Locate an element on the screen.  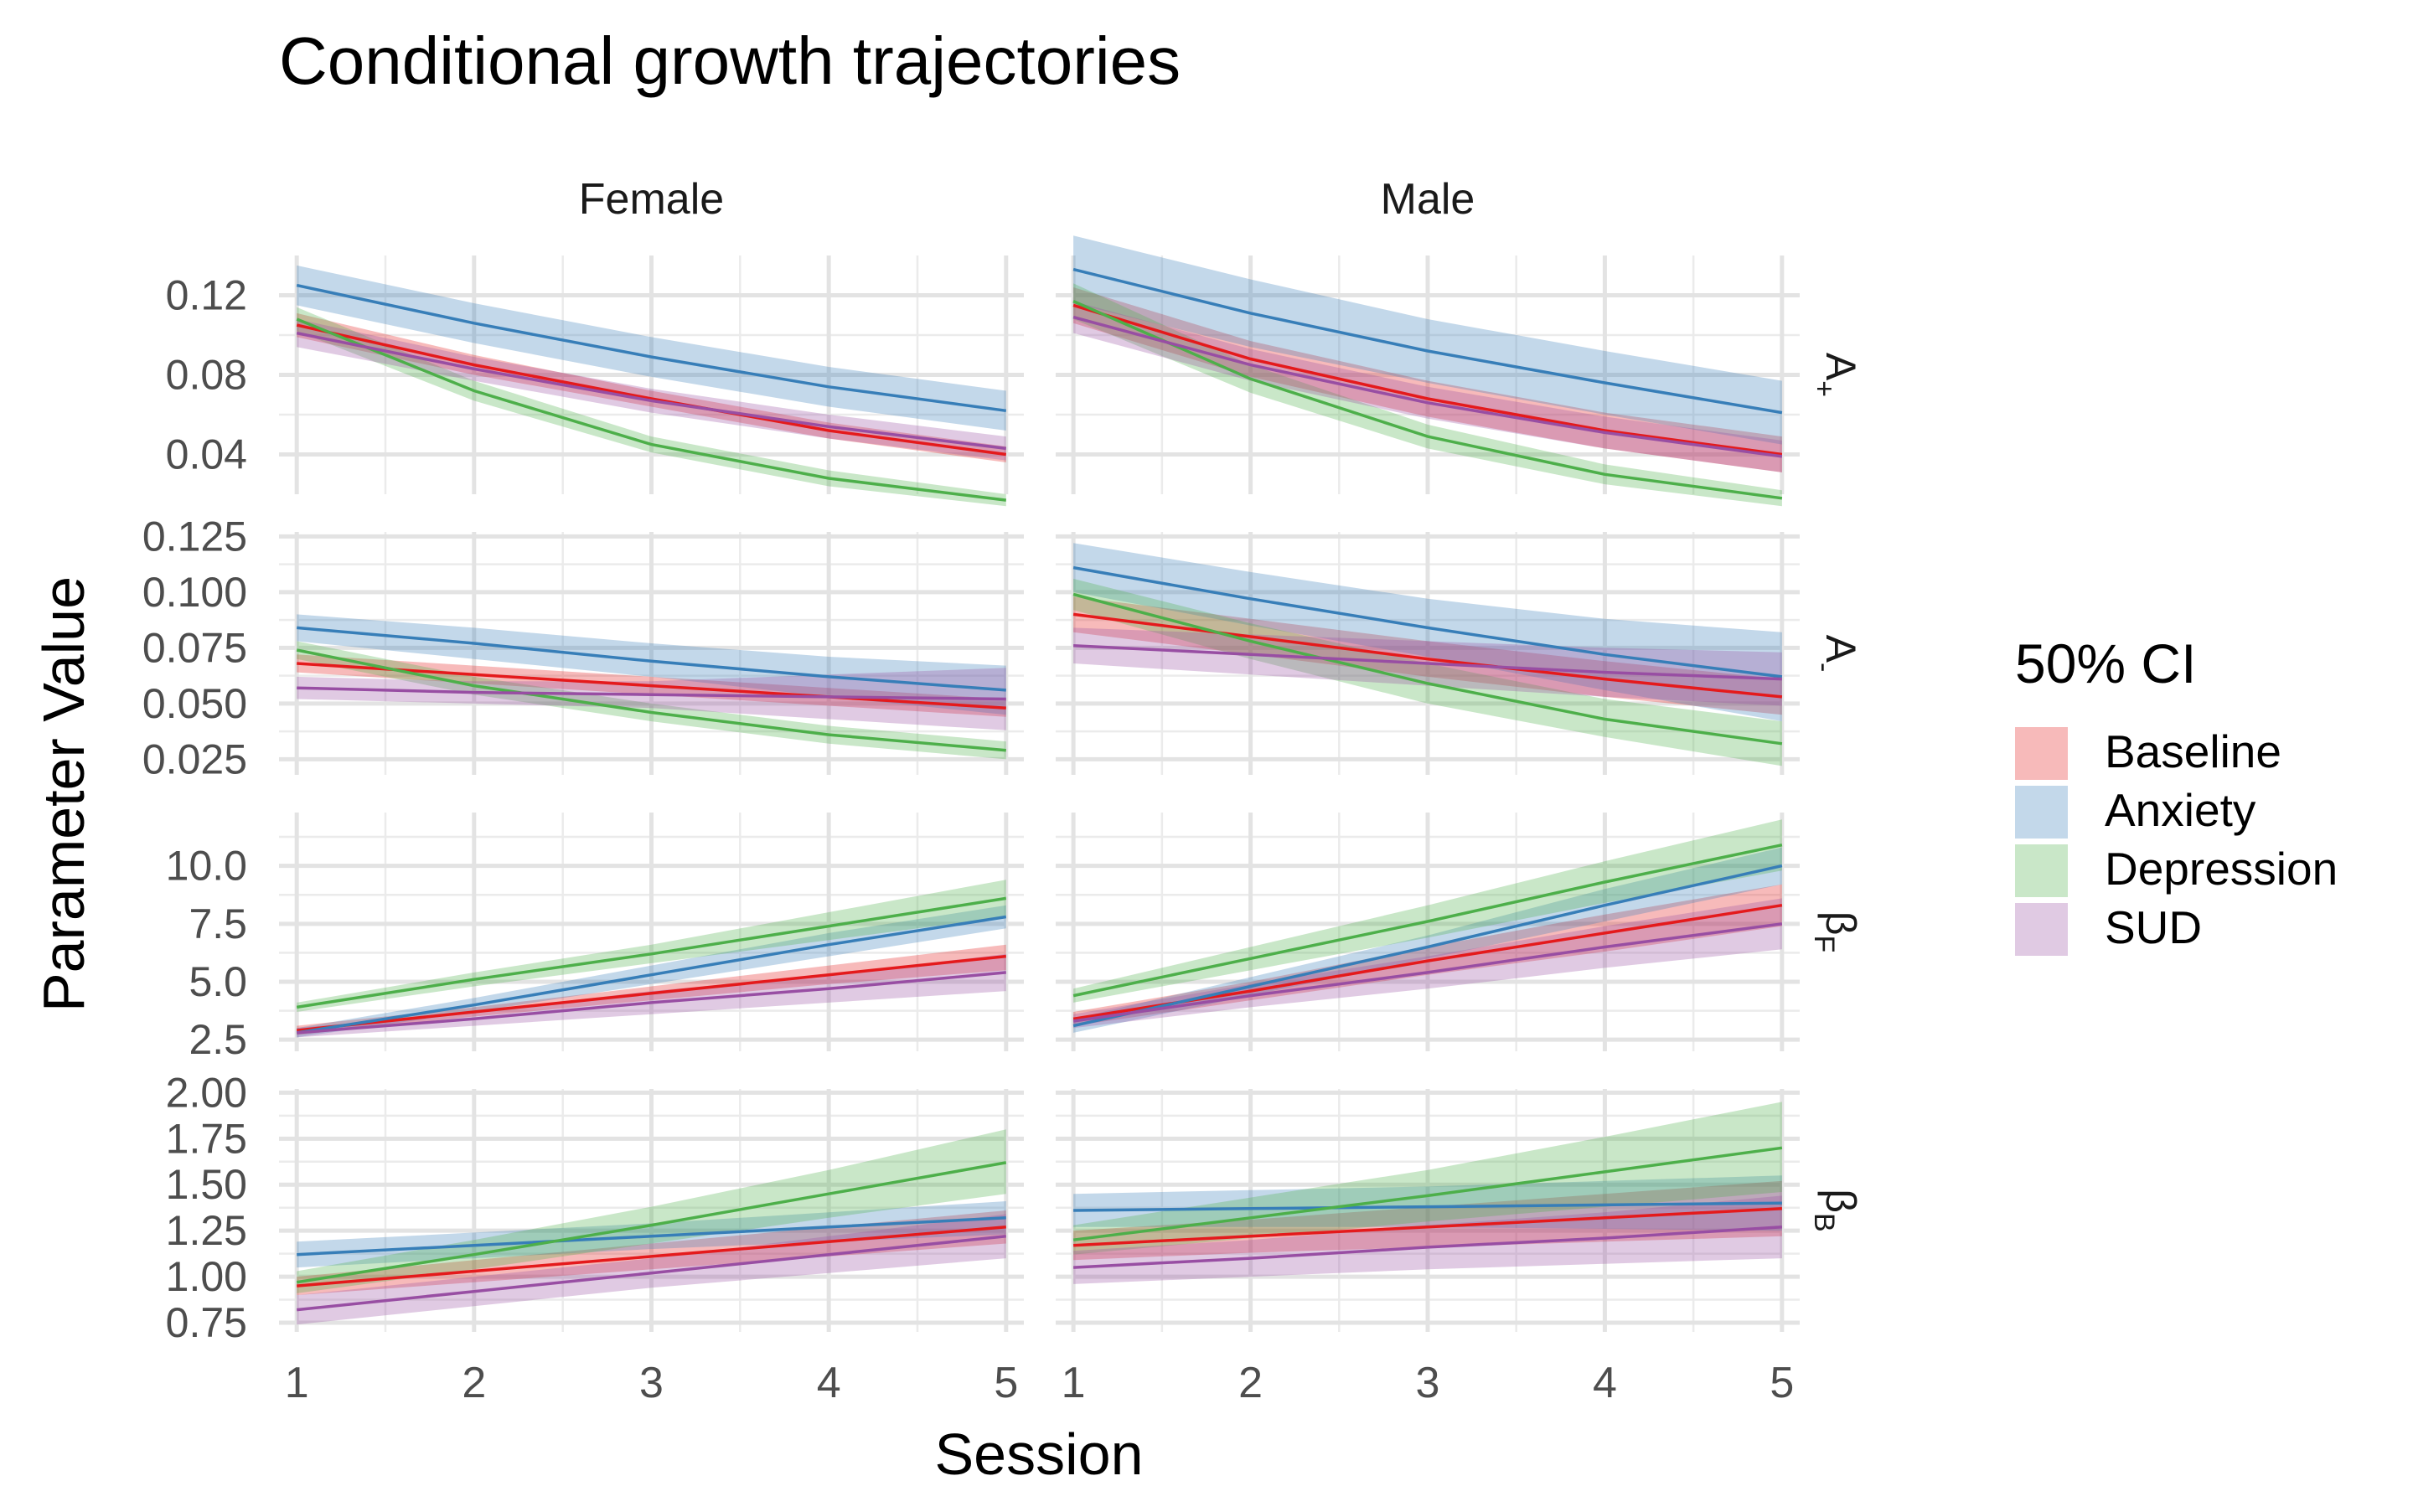
legend-item-depression: Depression is located at coordinates (2176, 870).